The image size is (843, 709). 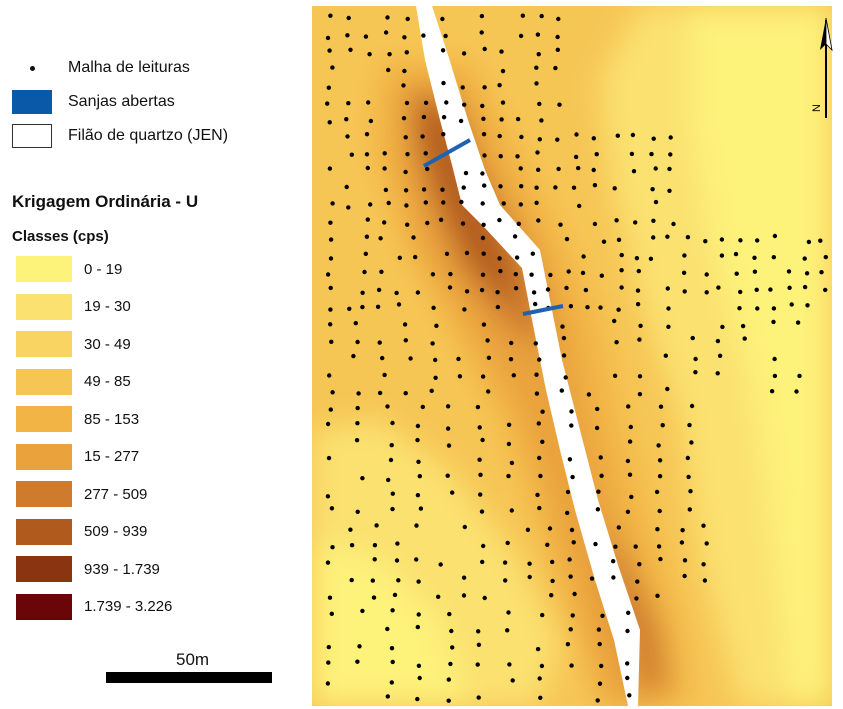 What do you see at coordinates (32, 136) in the screenshot?
I see `white-rect-icon` at bounding box center [32, 136].